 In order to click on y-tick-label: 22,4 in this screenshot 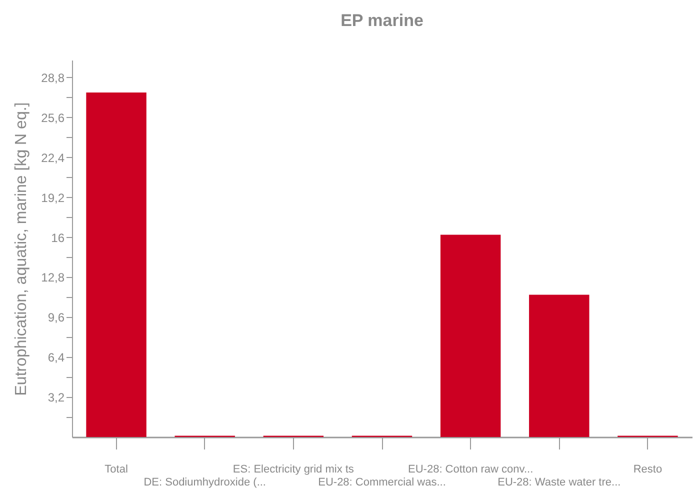, I will do `click(53, 157)`.